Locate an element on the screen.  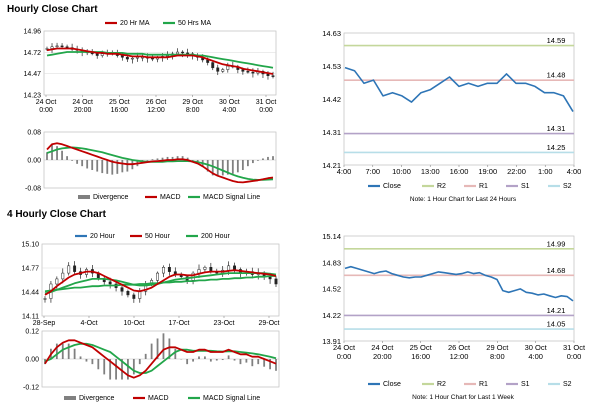
four-hourly-price-xtick: 4-Oct is located at coordinates (88, 323).